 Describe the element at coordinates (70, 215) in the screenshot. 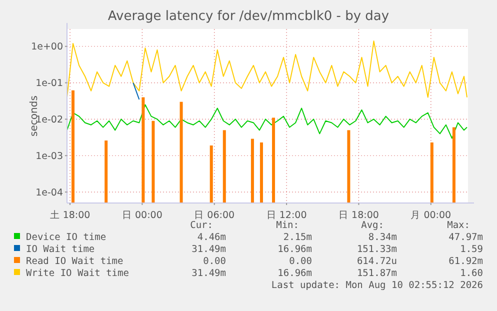

I see `x-tick-label: 土 18:00` at that location.